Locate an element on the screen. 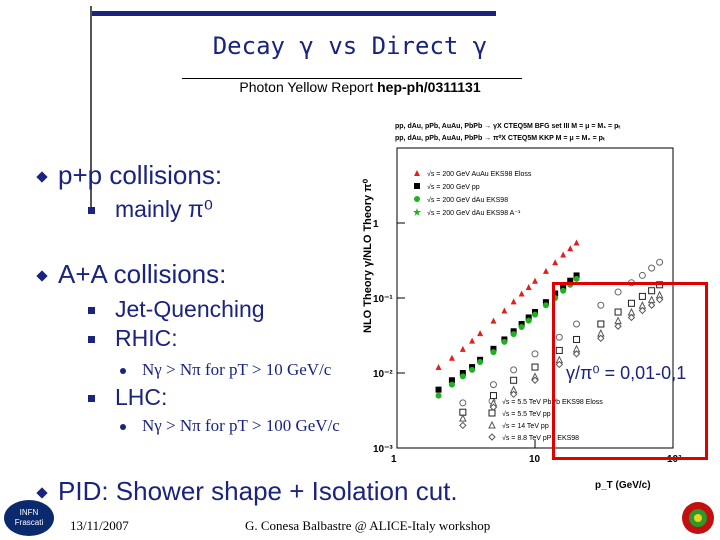 This screenshot has height=540, width=720. dot-bullet-icon is located at coordinates (123, 371).